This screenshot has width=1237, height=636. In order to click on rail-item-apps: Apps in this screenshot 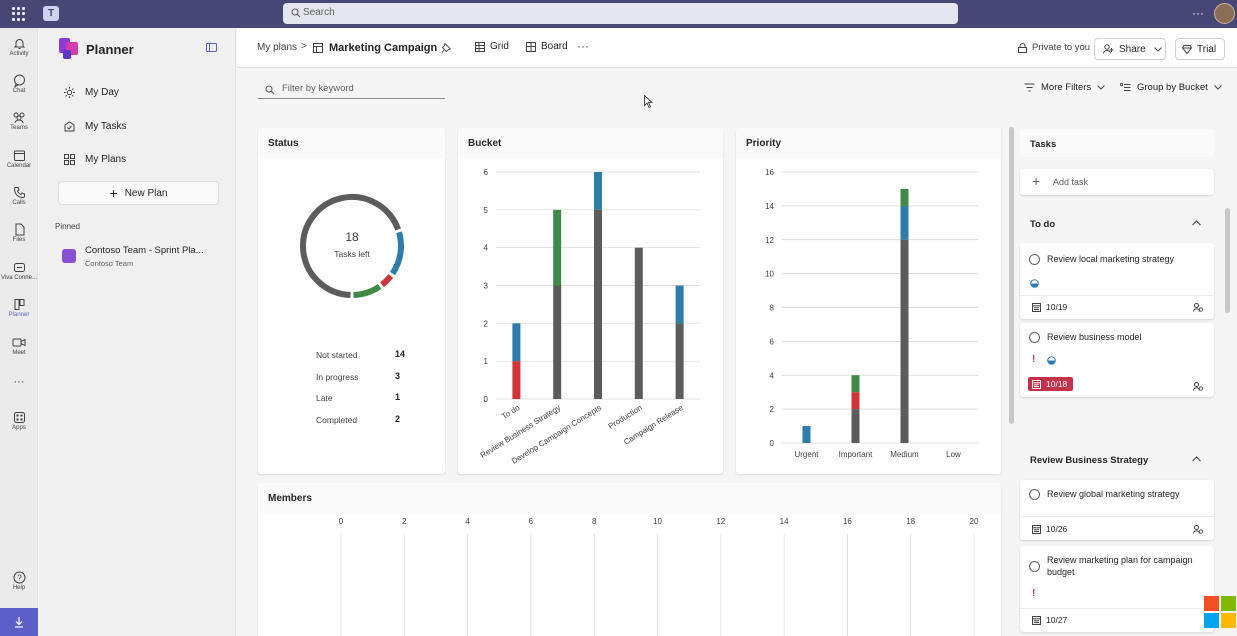, I will do `click(19, 421)`.